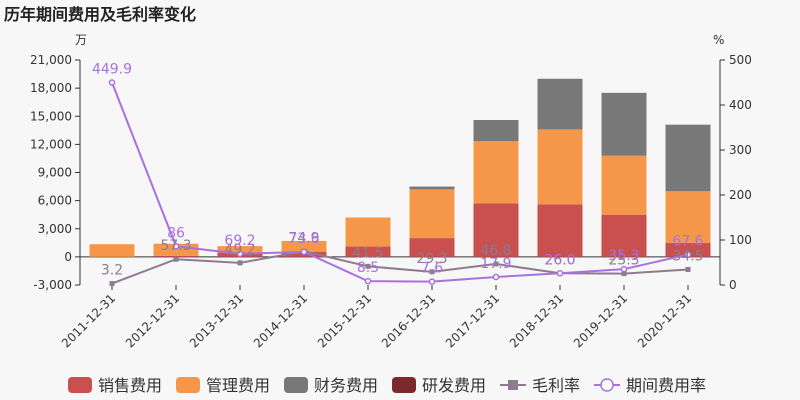  What do you see at coordinates (431, 259) in the screenshot?
I see `point-label-0-5: 29.3` at bounding box center [431, 259].